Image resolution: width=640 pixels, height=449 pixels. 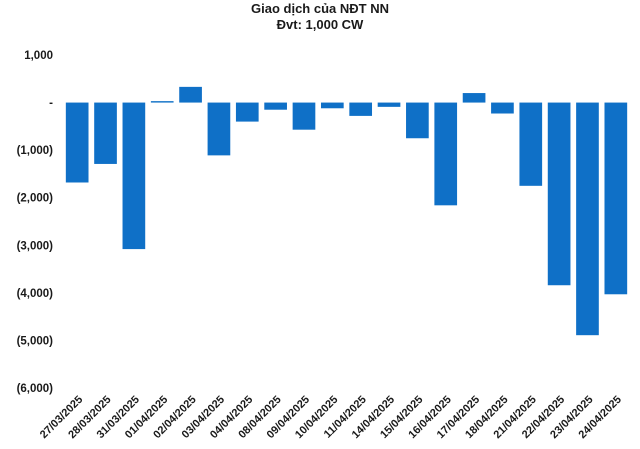 I want to click on y-tick-label: -, so click(x=51, y=104).